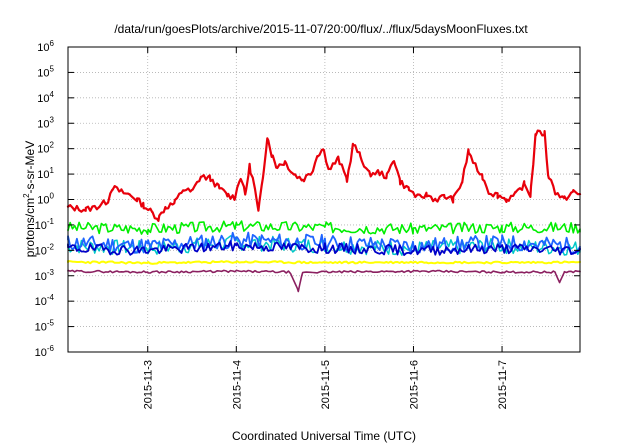 This screenshot has height=448, width=640. I want to click on y-tick-exponent: 1, so click(52, 170).